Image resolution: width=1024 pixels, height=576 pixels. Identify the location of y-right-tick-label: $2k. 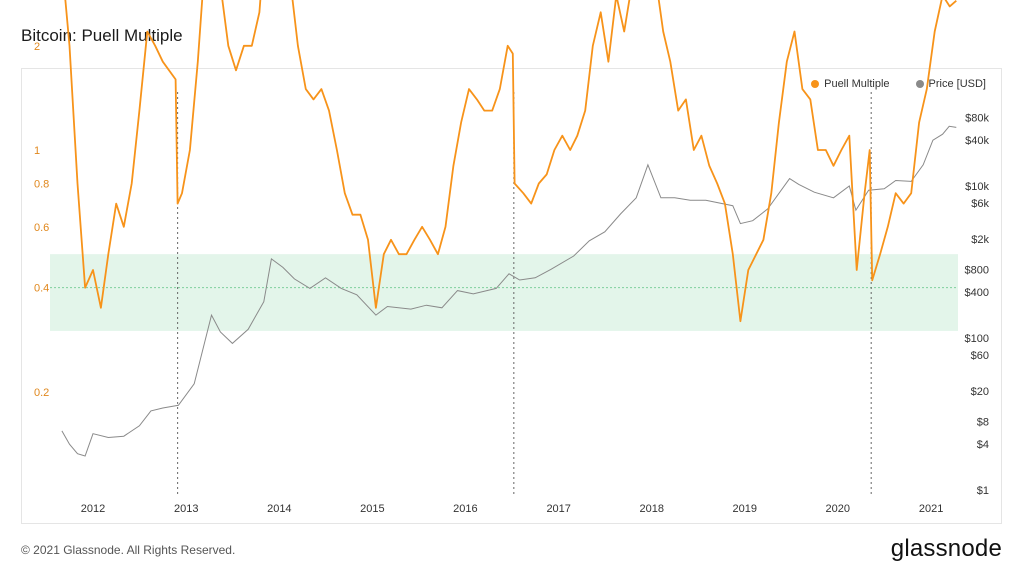
(980, 240).